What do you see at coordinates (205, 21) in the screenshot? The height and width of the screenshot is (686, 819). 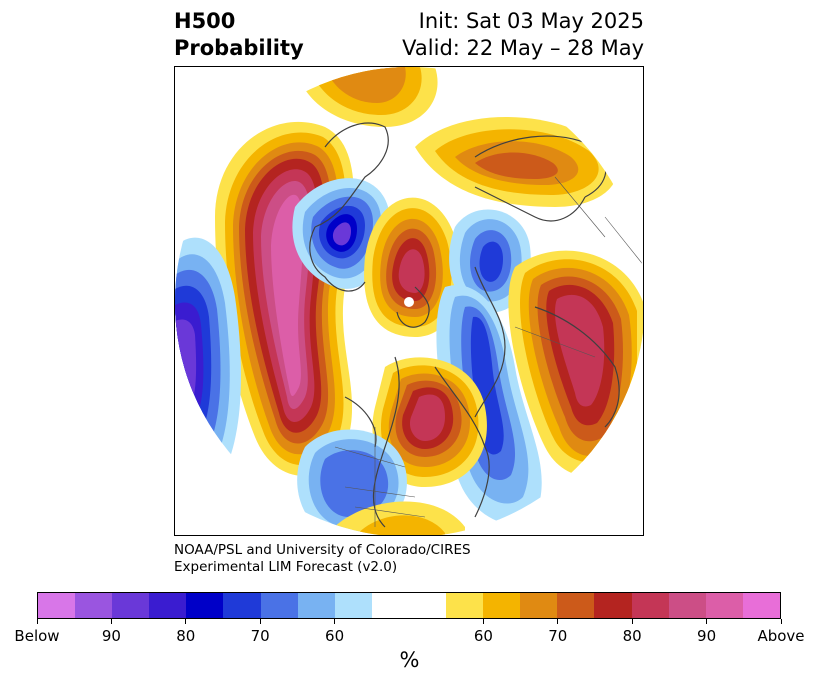 I see `title-field: H500` at bounding box center [205, 21].